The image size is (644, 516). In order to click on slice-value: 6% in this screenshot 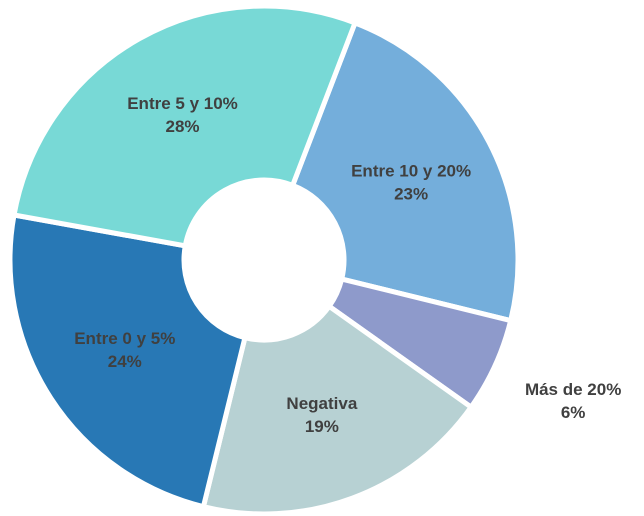, I will do `click(573, 412)`.